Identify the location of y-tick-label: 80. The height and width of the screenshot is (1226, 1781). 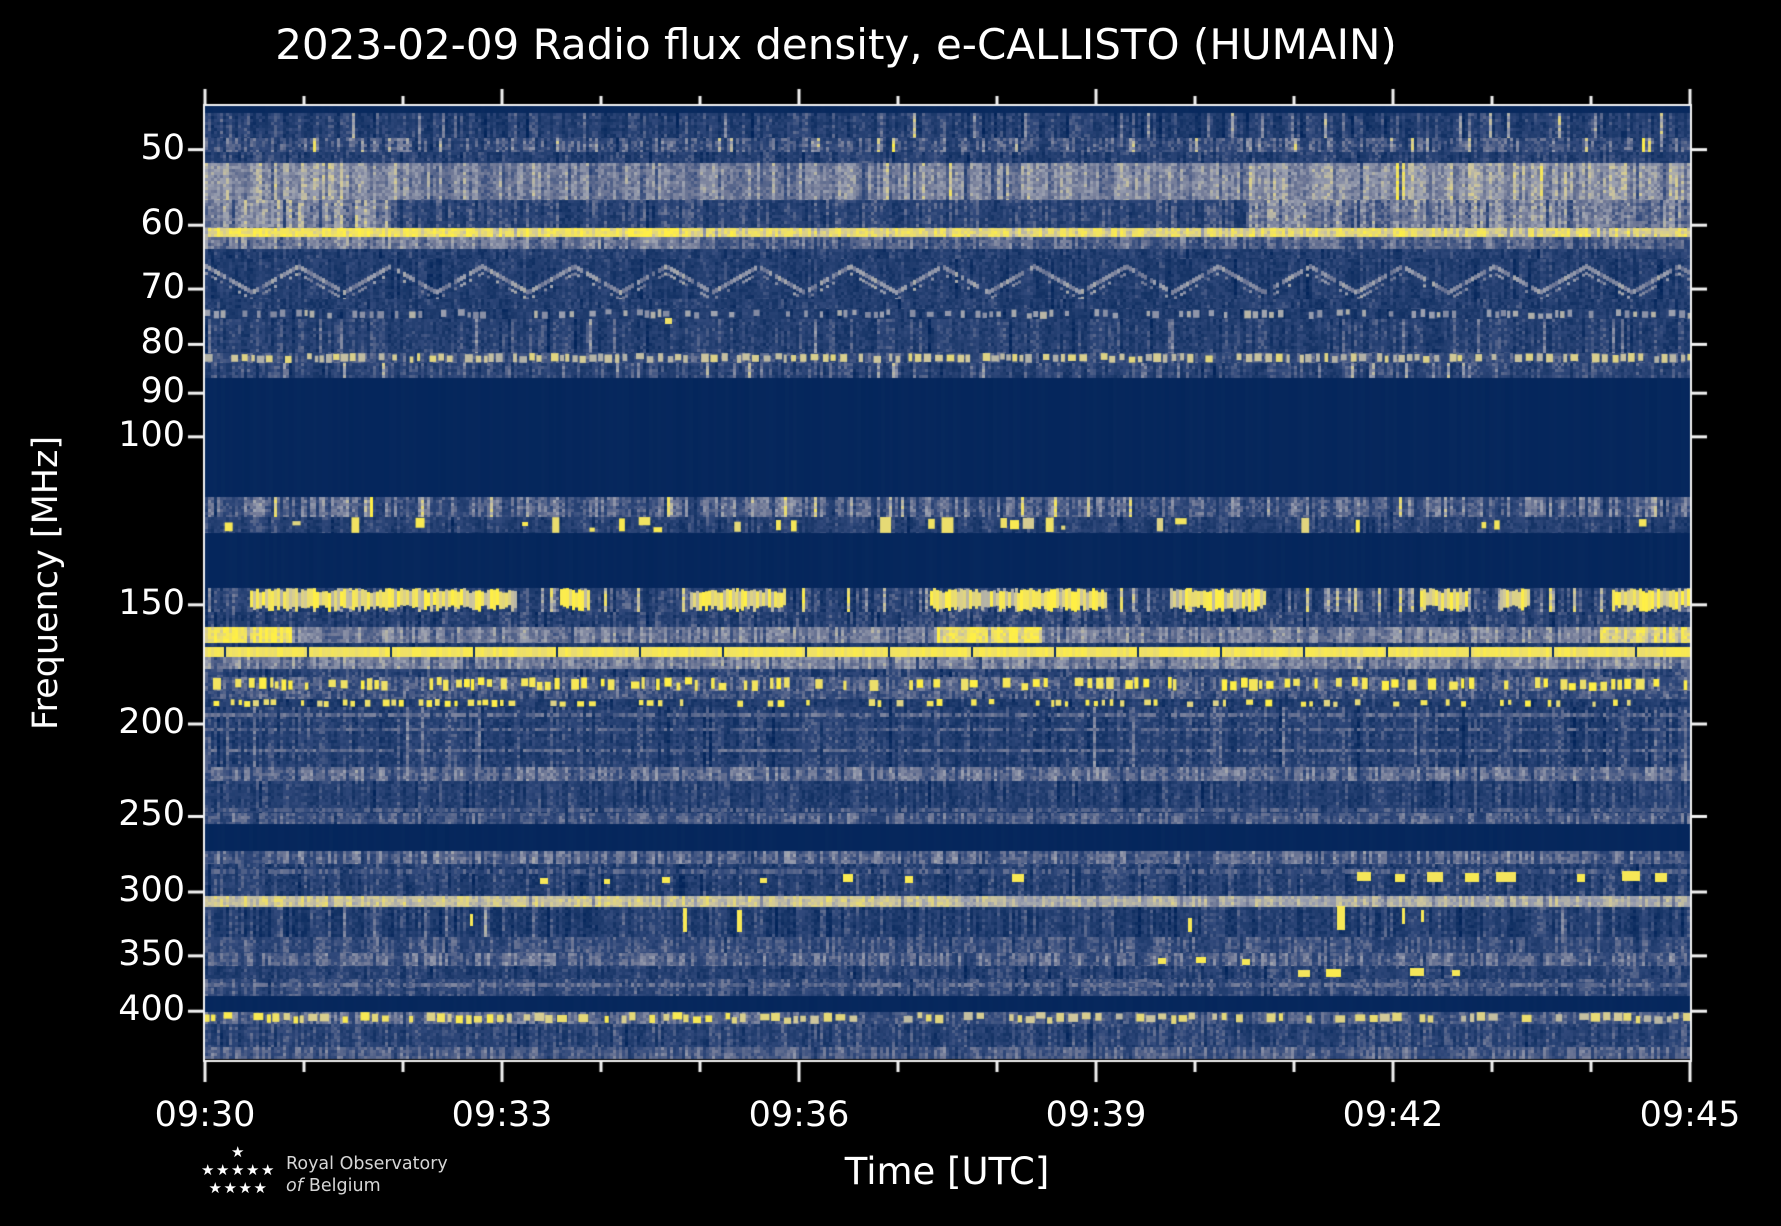
(162, 342).